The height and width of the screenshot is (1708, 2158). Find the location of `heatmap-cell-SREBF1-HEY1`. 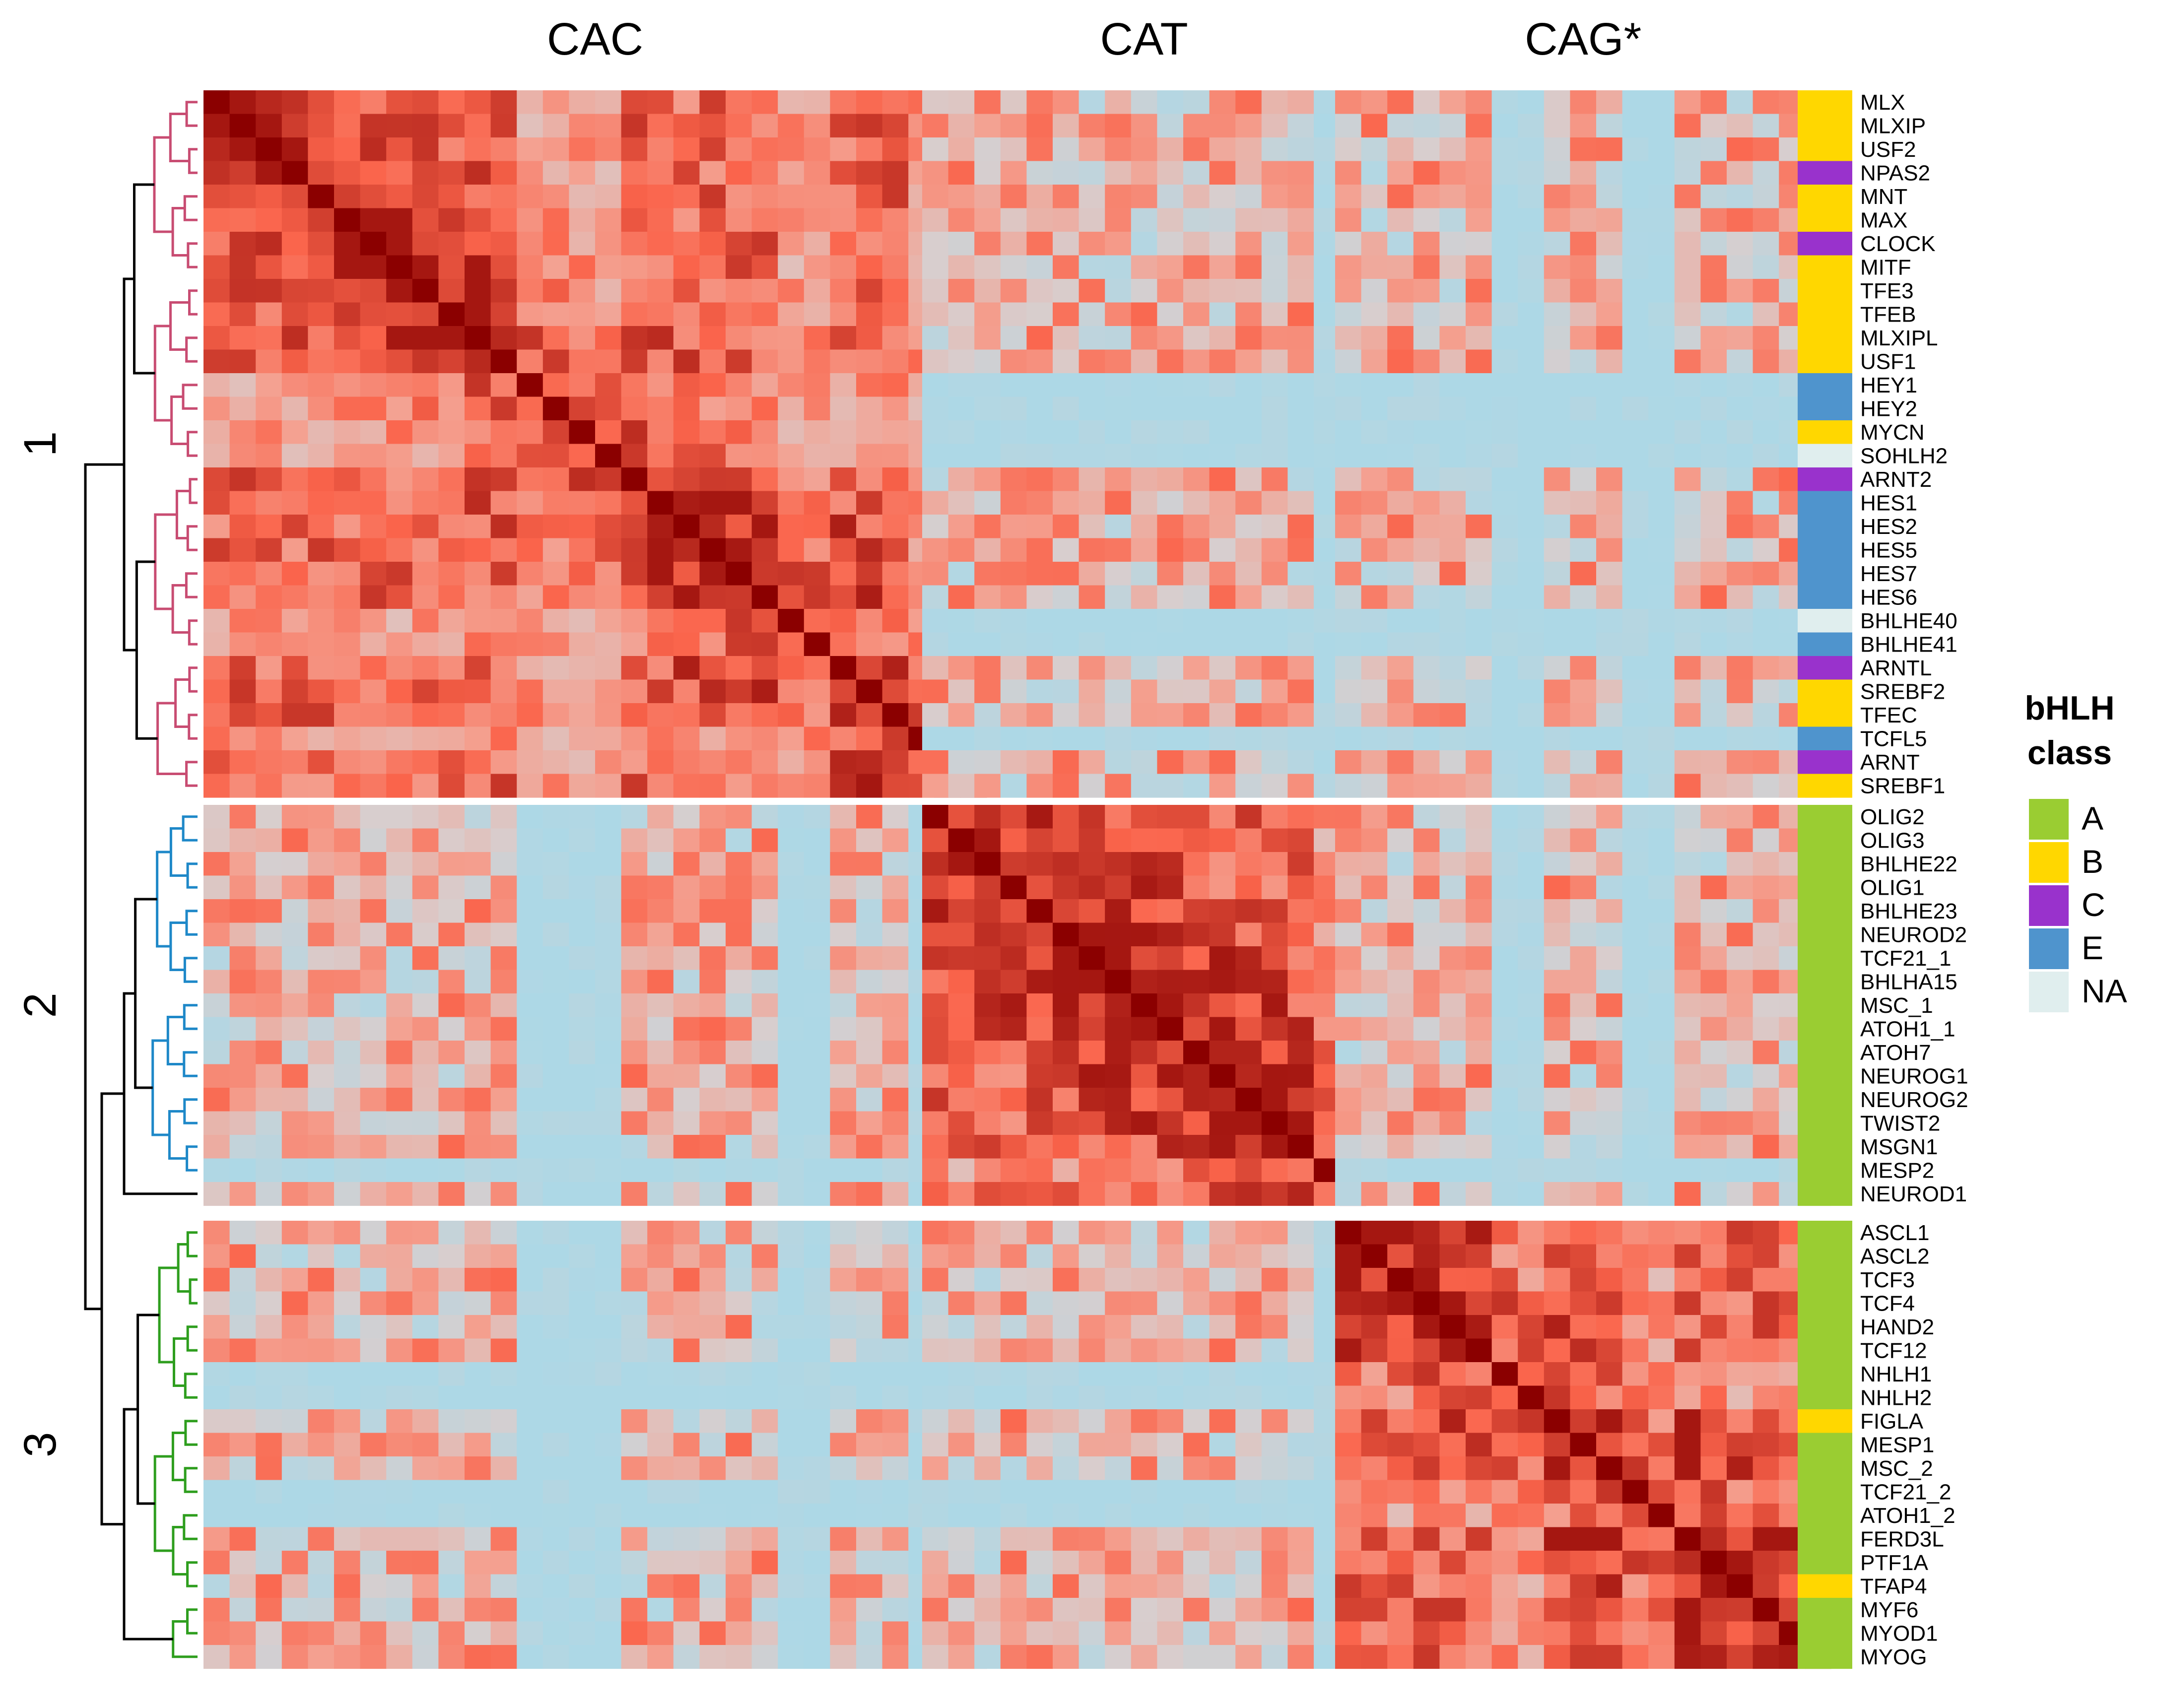

heatmap-cell-SREBF1-HEY1 is located at coordinates (530, 786).